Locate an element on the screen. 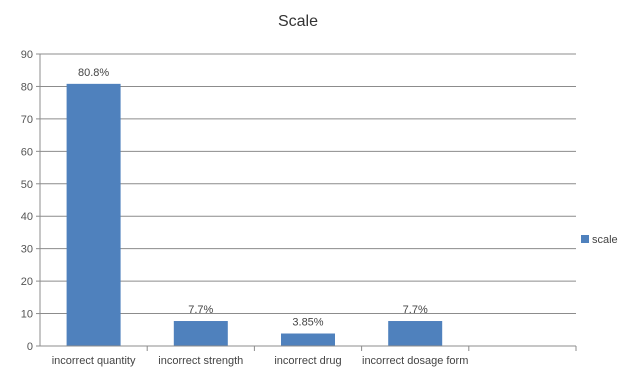  y-tick-label: 10 is located at coordinates (27, 315).